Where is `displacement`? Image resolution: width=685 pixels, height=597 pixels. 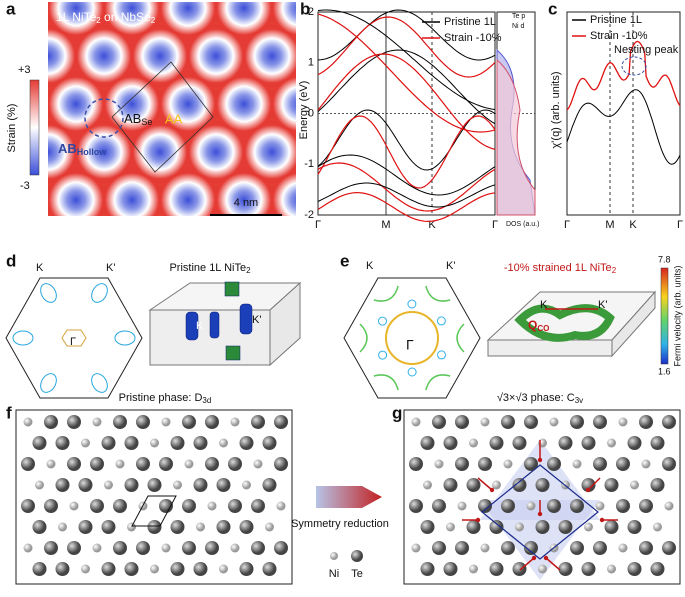 displacement is located at coordinates (527, 564).